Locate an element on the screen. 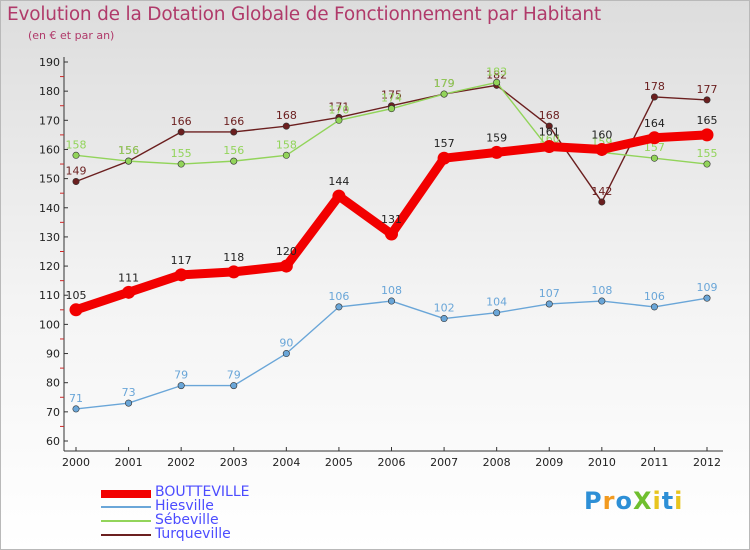 The height and width of the screenshot is (550, 750). logo-letter: r is located at coordinates (609, 501).